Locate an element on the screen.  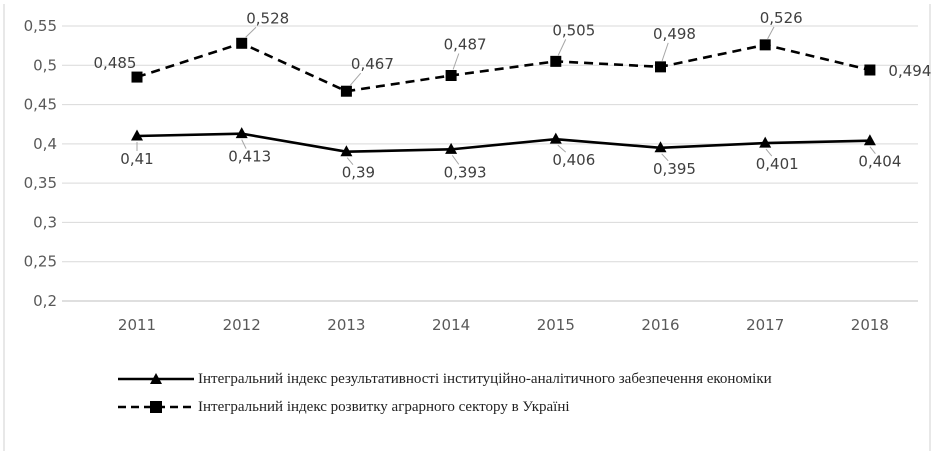
x-tick-label: 2016 is located at coordinates (660, 325).